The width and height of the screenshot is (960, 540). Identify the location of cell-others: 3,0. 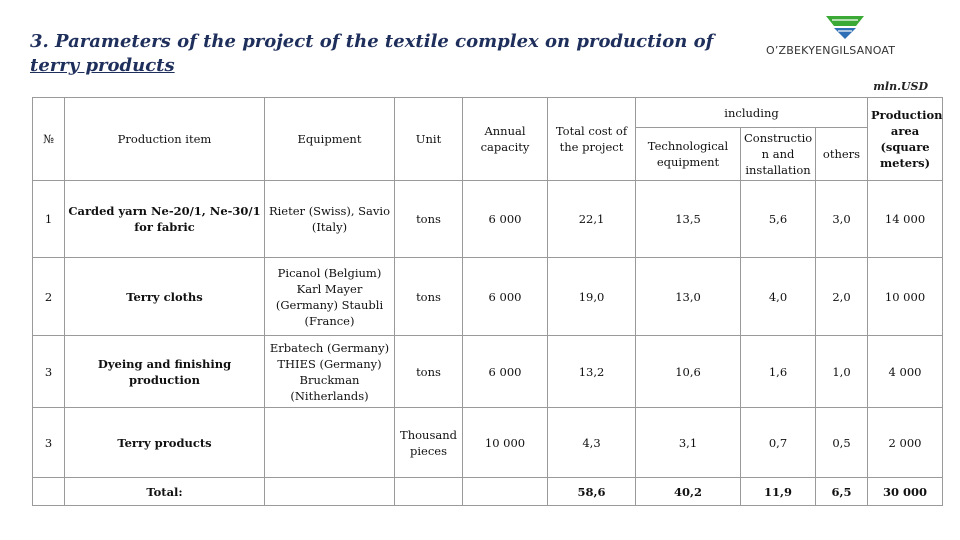
(841, 219).